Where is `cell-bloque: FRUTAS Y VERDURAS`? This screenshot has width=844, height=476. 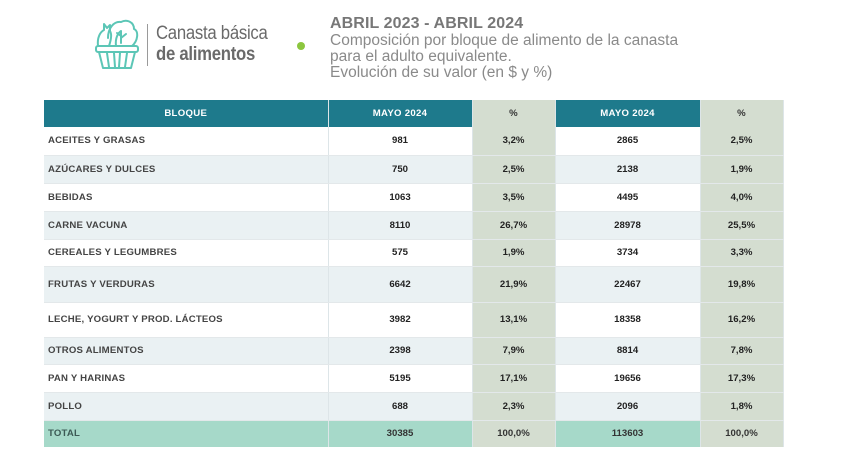
cell-bloque: FRUTAS Y VERDURAS is located at coordinates (186, 284).